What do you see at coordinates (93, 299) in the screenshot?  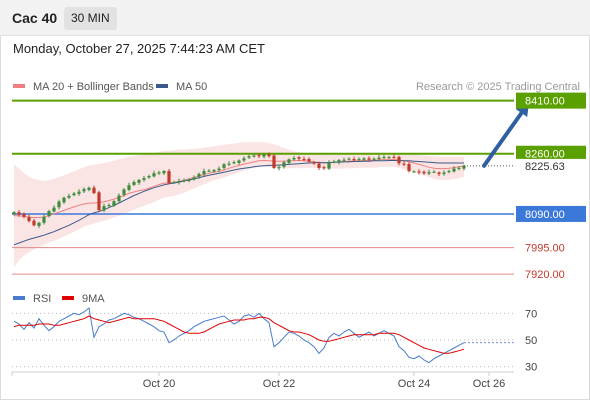 I see `rsi-legend-label-1: 9MA` at bounding box center [93, 299].